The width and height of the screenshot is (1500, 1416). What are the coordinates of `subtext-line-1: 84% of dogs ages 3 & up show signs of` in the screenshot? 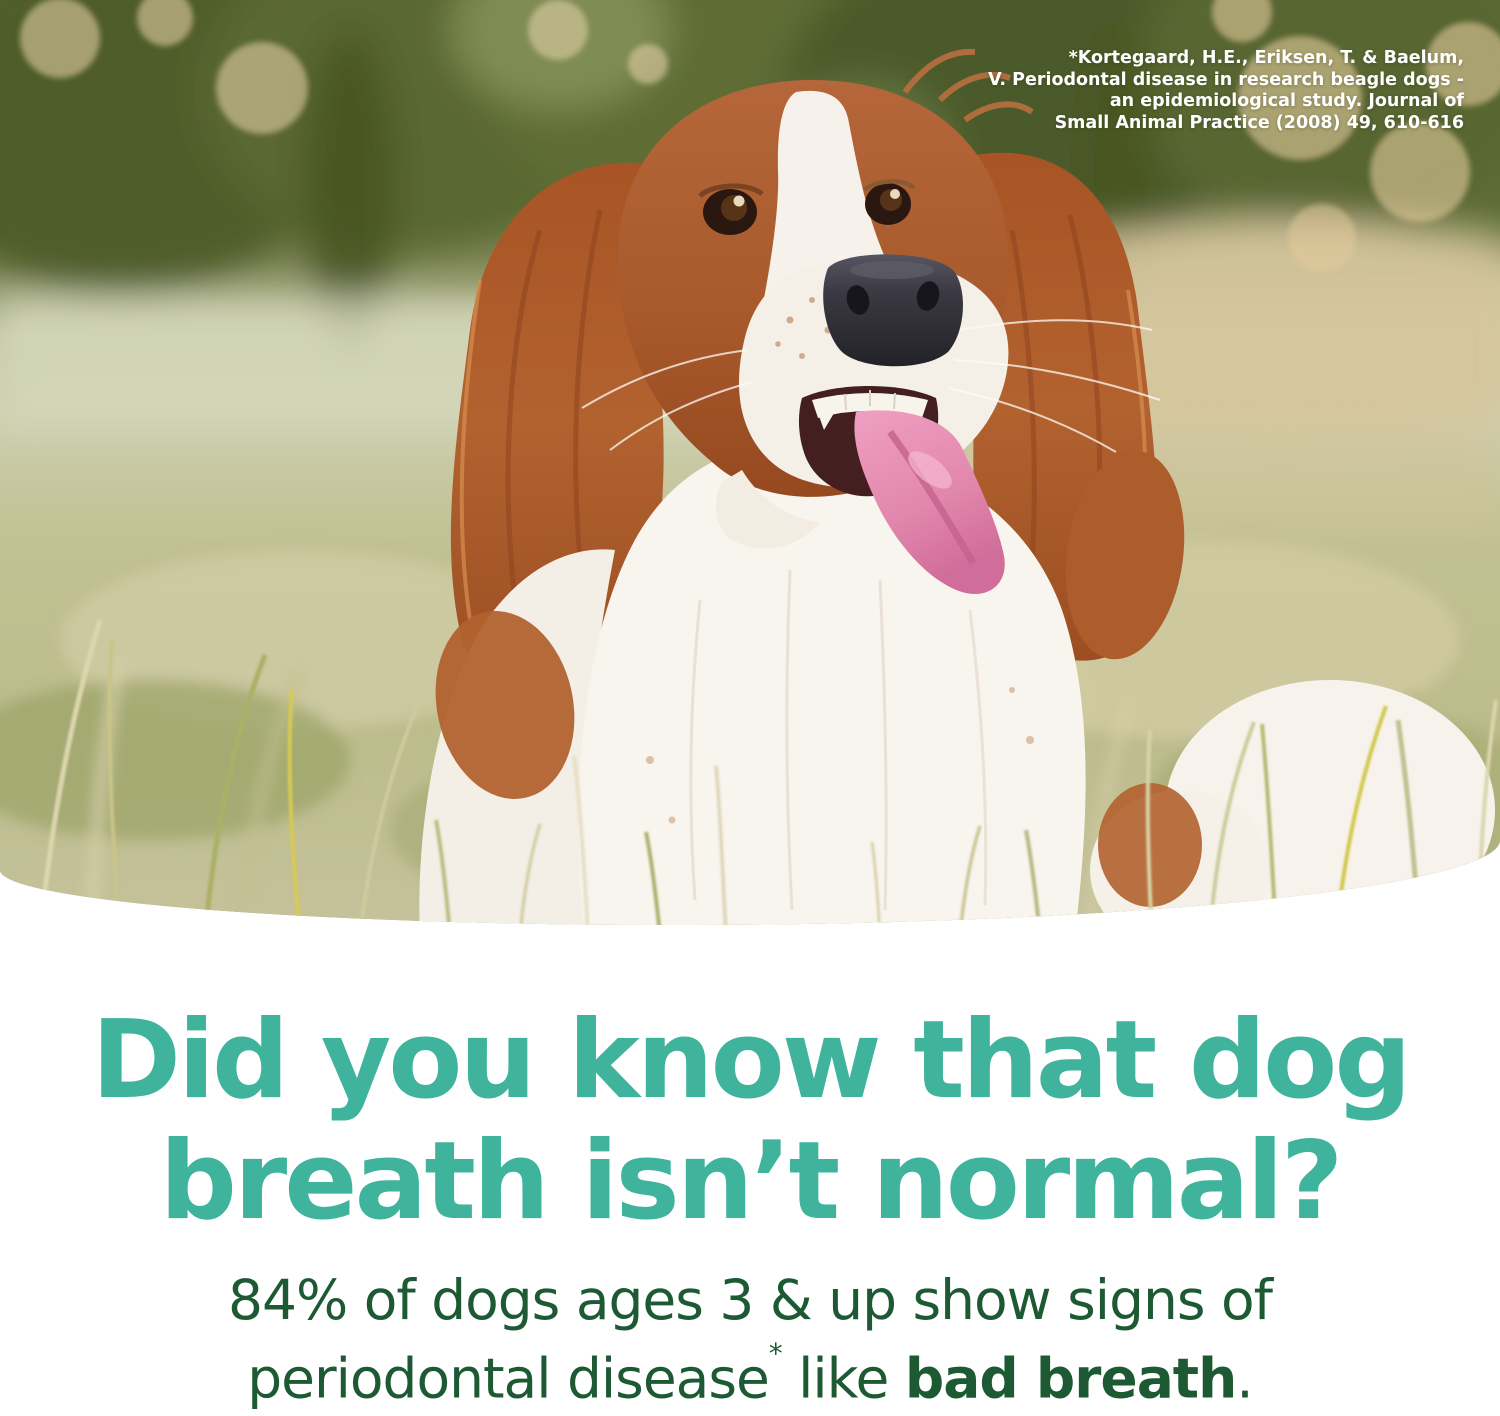 It's located at (750, 1300).